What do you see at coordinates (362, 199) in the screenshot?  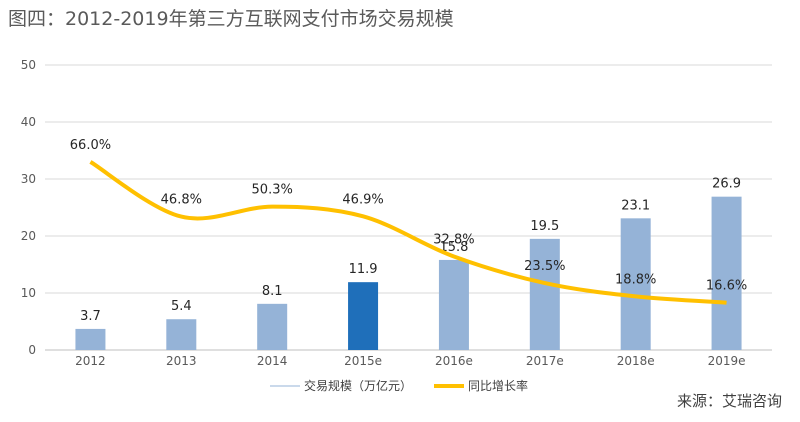 I see `rate-value-label: 46.9%` at bounding box center [362, 199].